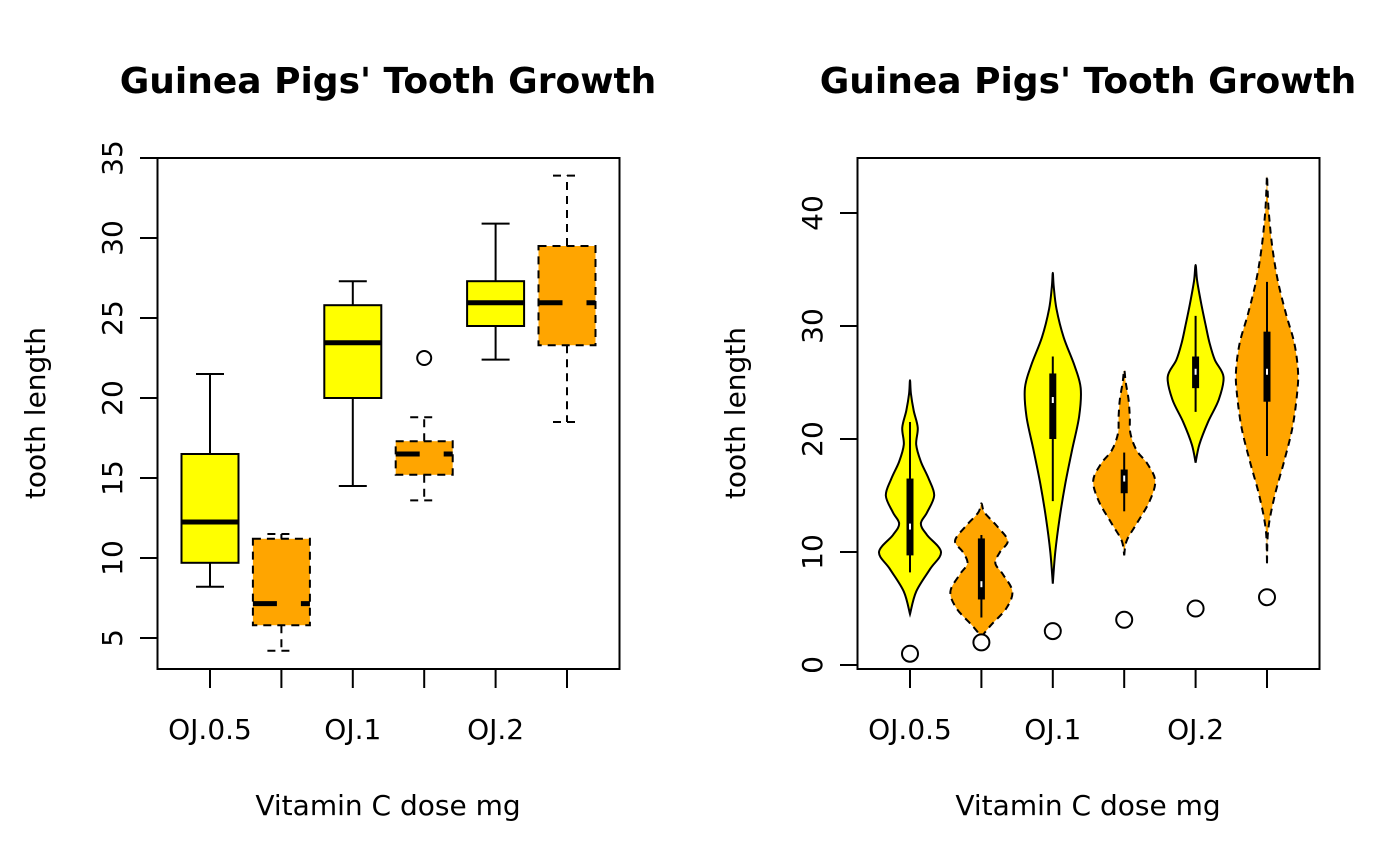 The height and width of the screenshot is (866, 1400). What do you see at coordinates (812, 665) in the screenshot?
I see `y-tick-label: 0` at bounding box center [812, 665].